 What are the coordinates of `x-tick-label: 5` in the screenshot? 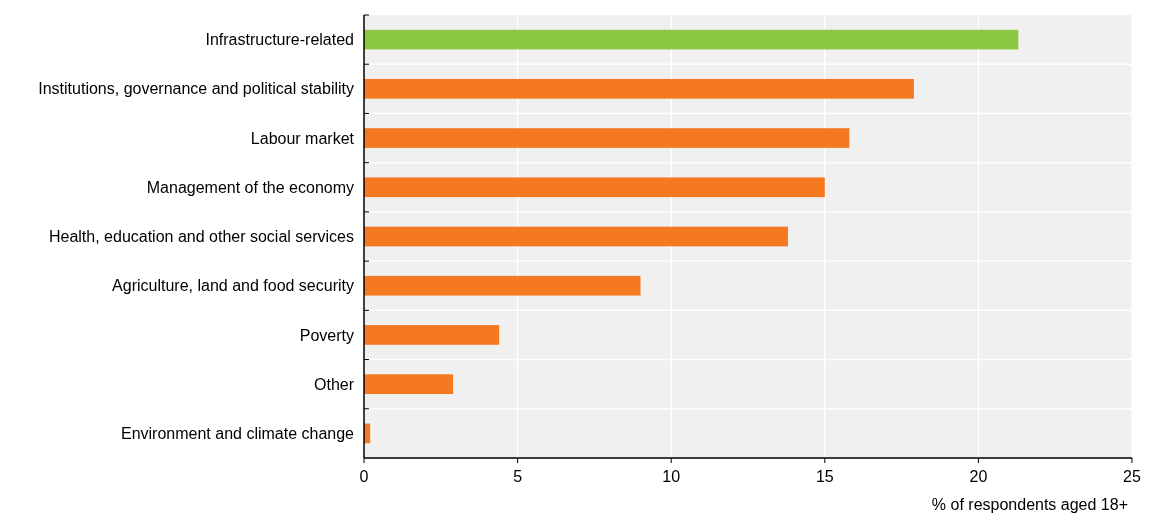 It's located at (518, 476).